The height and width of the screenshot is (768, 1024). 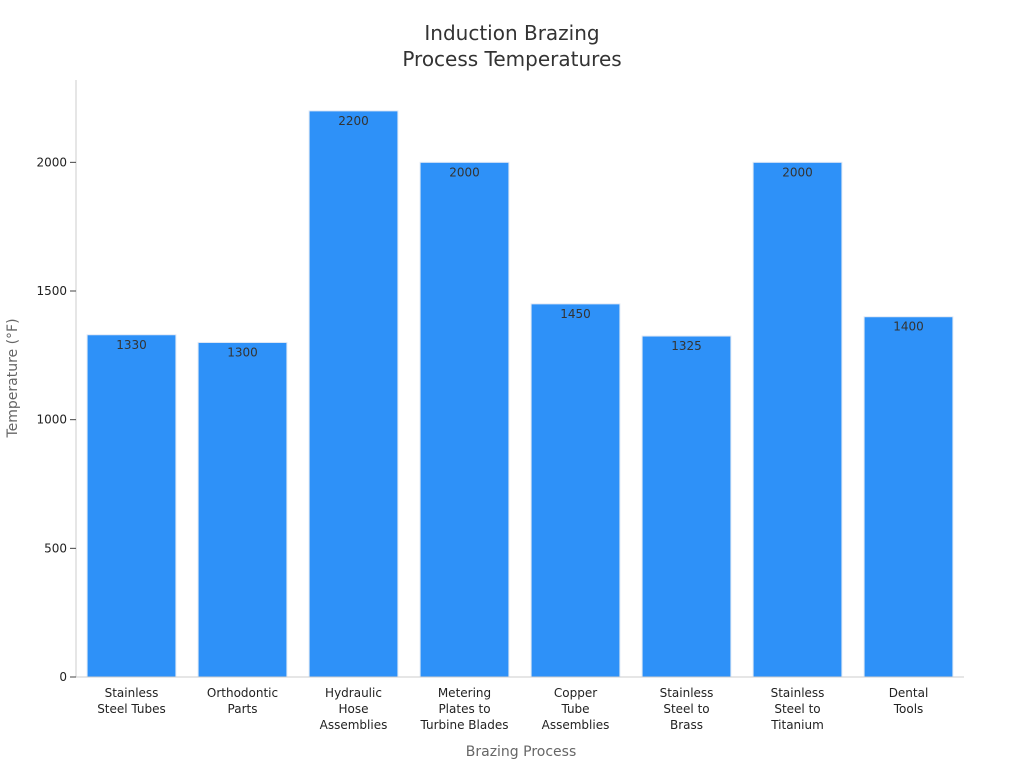 What do you see at coordinates (908, 709) in the screenshot?
I see `x-tick-label: Tools` at bounding box center [908, 709].